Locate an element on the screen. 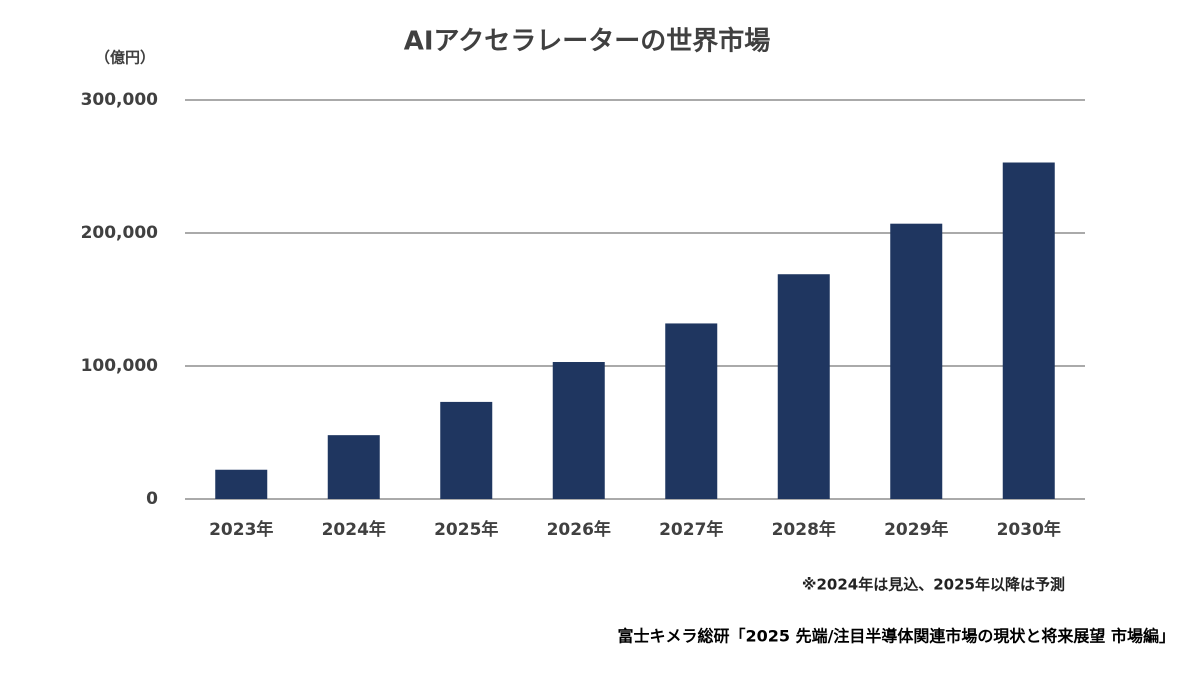  x-tick-label: 2024年 is located at coordinates (354, 529).